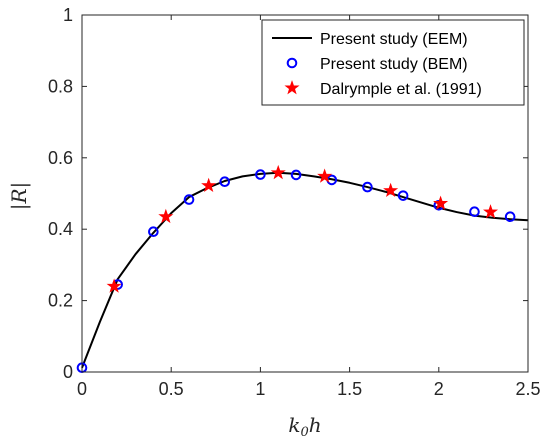 This screenshot has width=550, height=443. I want to click on x-tick-label: 2, so click(439, 389).